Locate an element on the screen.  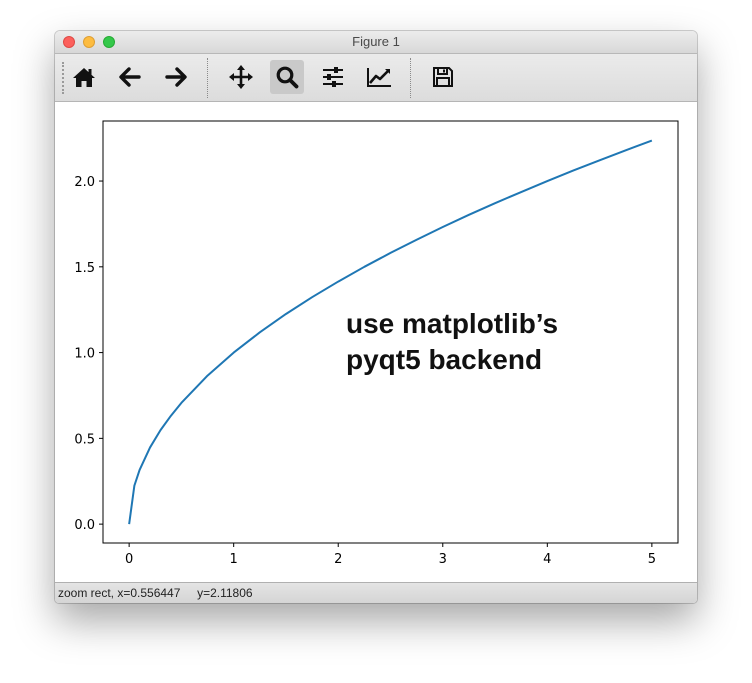
forward-button is located at coordinates (176, 77).